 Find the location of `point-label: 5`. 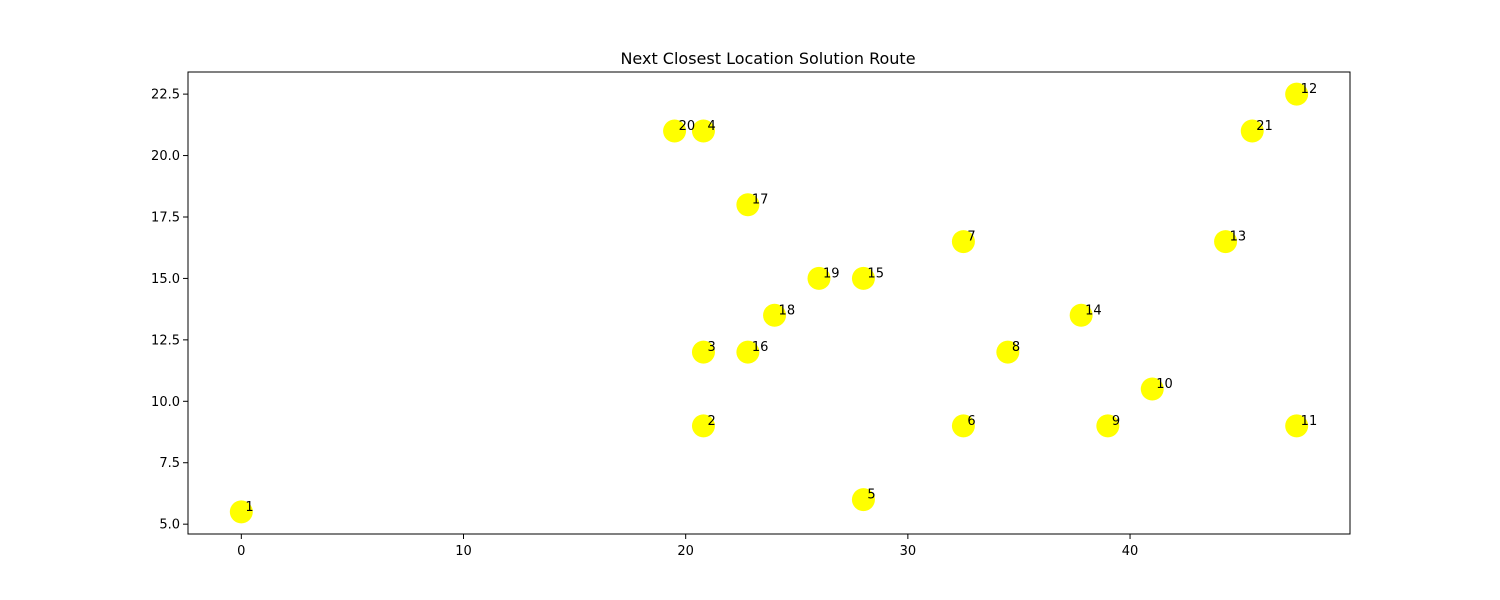

point-label: 5 is located at coordinates (871, 495).